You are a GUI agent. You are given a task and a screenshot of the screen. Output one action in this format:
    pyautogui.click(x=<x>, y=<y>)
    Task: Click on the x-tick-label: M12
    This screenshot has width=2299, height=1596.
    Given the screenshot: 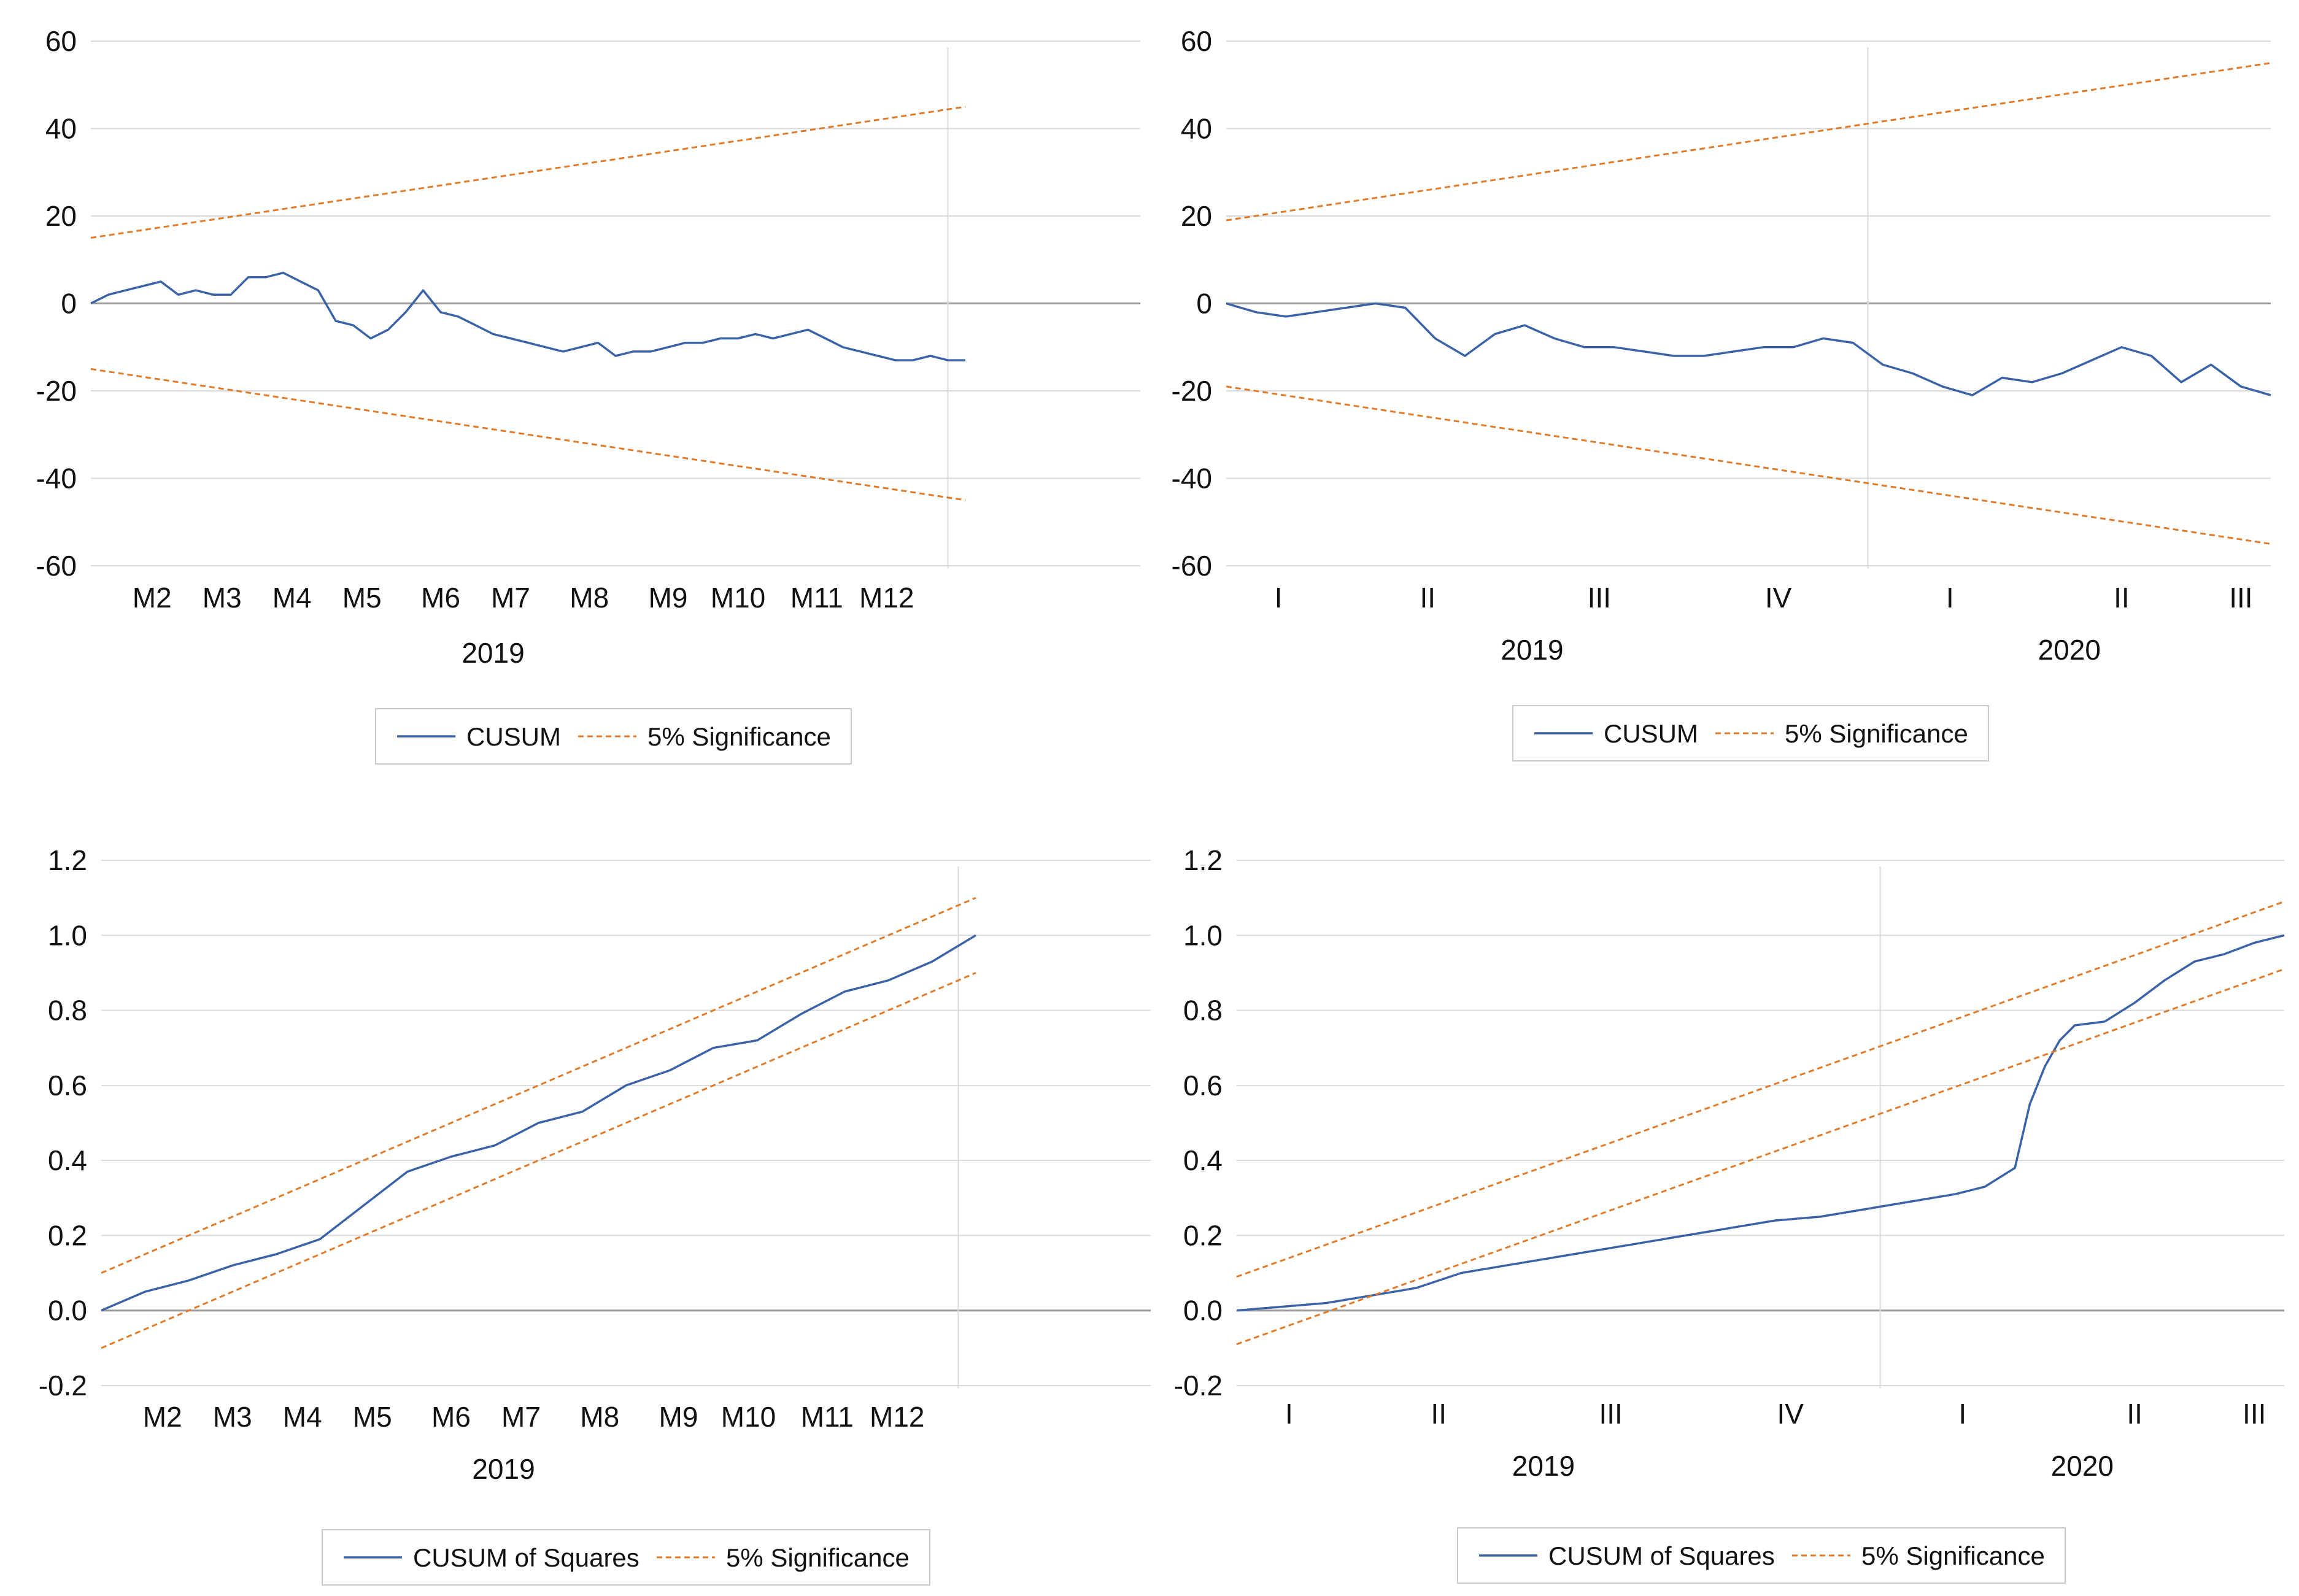 What is the action you would take?
    pyautogui.click(x=887, y=598)
    